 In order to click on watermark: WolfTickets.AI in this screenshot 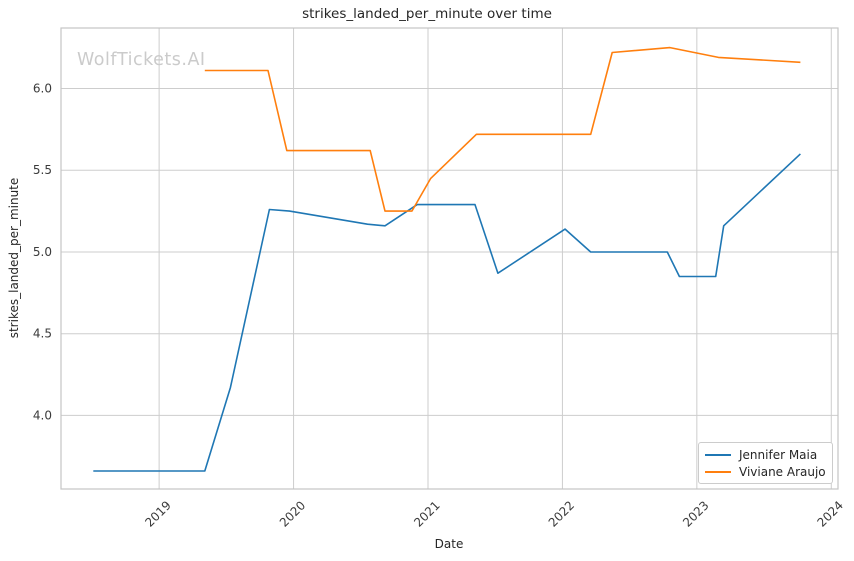, I will do `click(141, 60)`.